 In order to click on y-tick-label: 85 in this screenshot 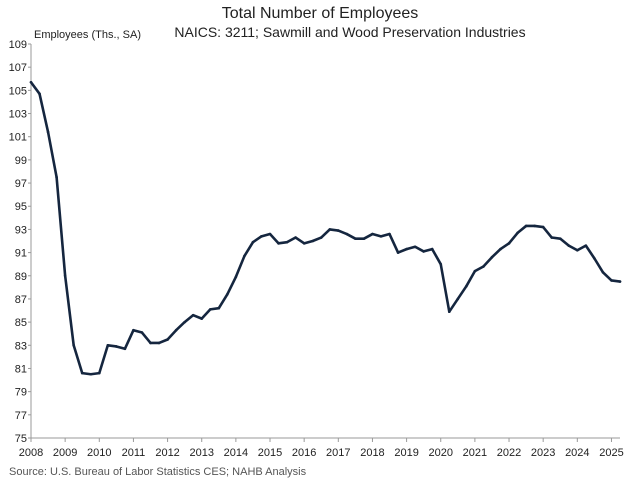, I will do `click(21, 323)`.